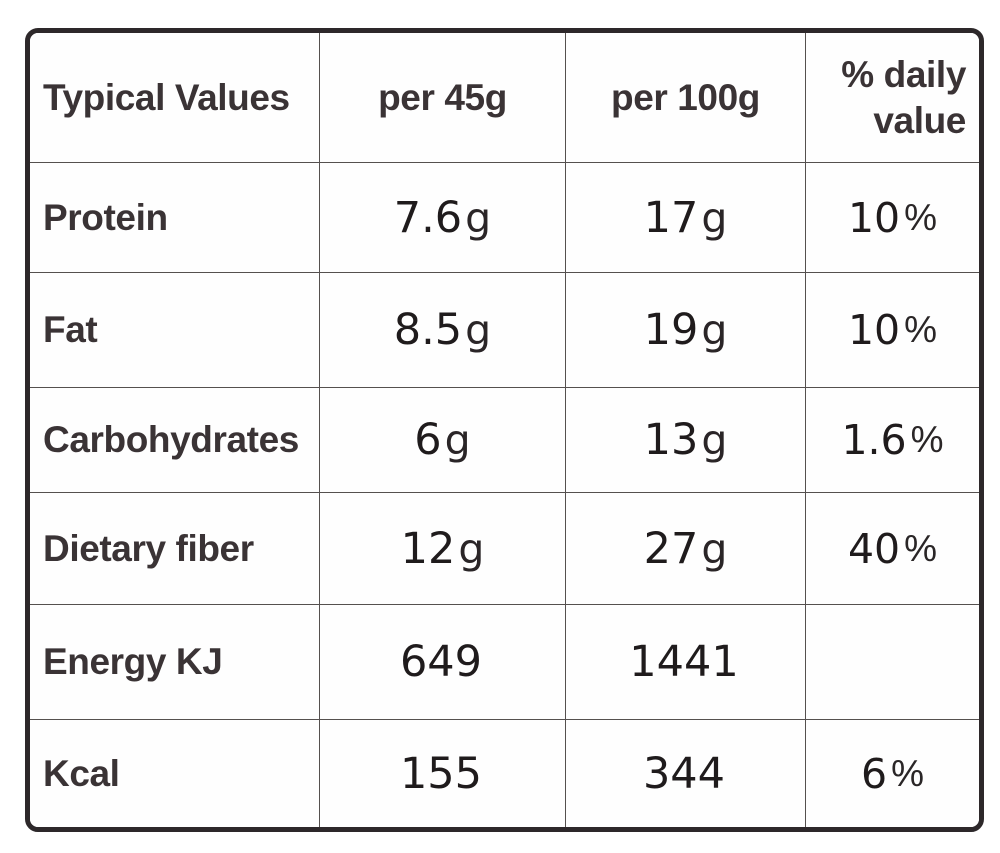 Image resolution: width=1000 pixels, height=853 pixels. Describe the element at coordinates (457, 440) in the screenshot. I see `carbohydrates-per45-unit: g` at that location.